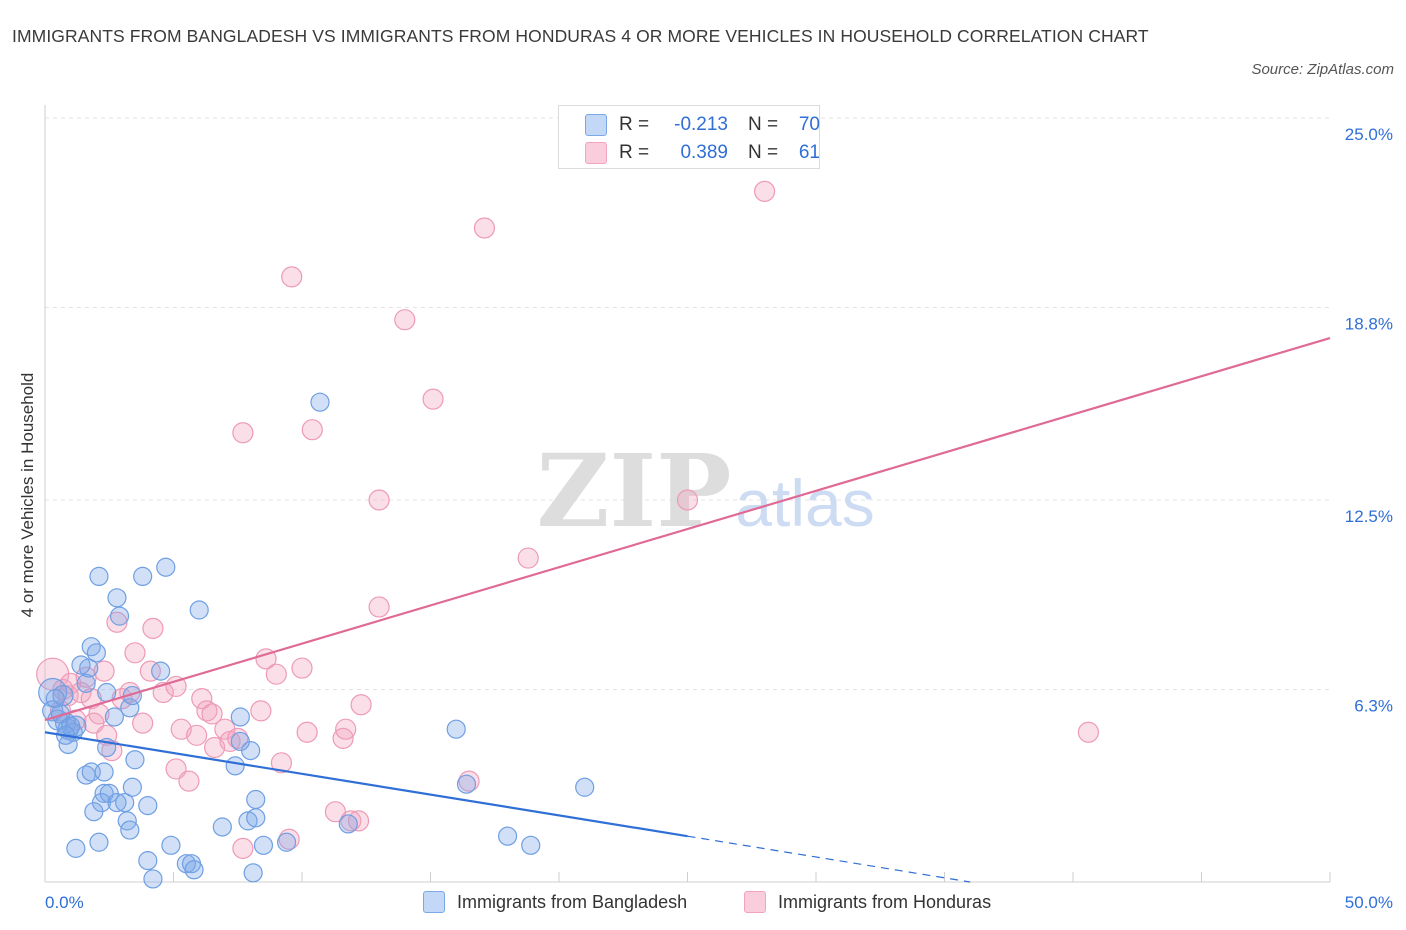  I want to click on bottom-legend-swatch-bangladesh, so click(434, 902).